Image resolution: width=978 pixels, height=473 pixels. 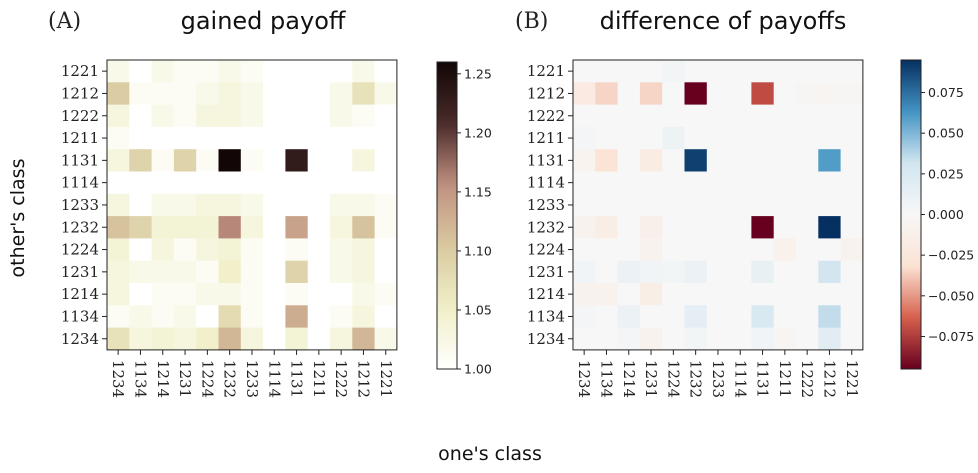 I want to click on panel-title: difference of payoffs, so click(x=723, y=21).